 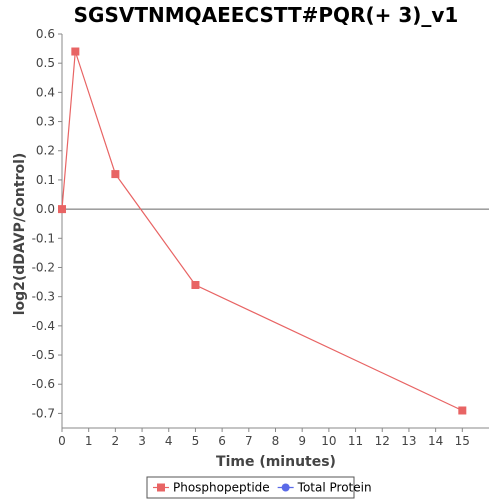 I want to click on legend-label-1: Total Protein, so click(x=334, y=488).